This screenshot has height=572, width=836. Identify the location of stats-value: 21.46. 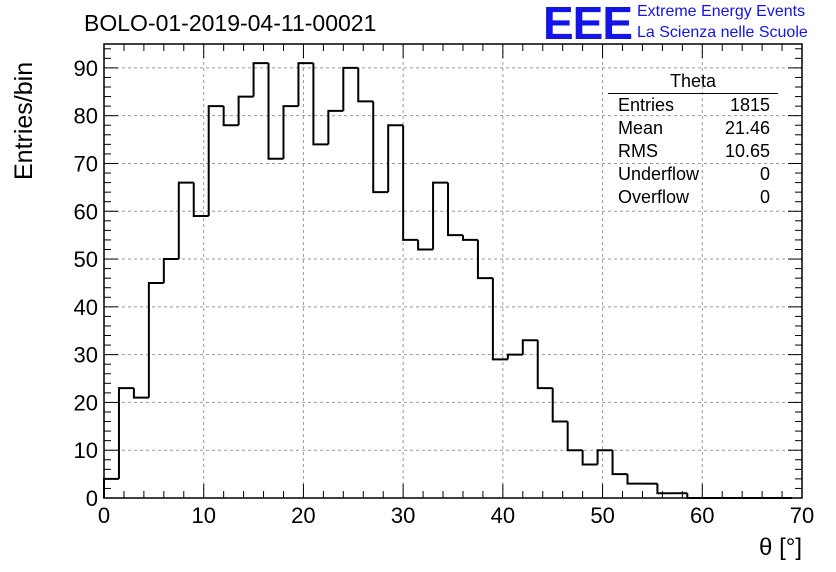
(747, 128).